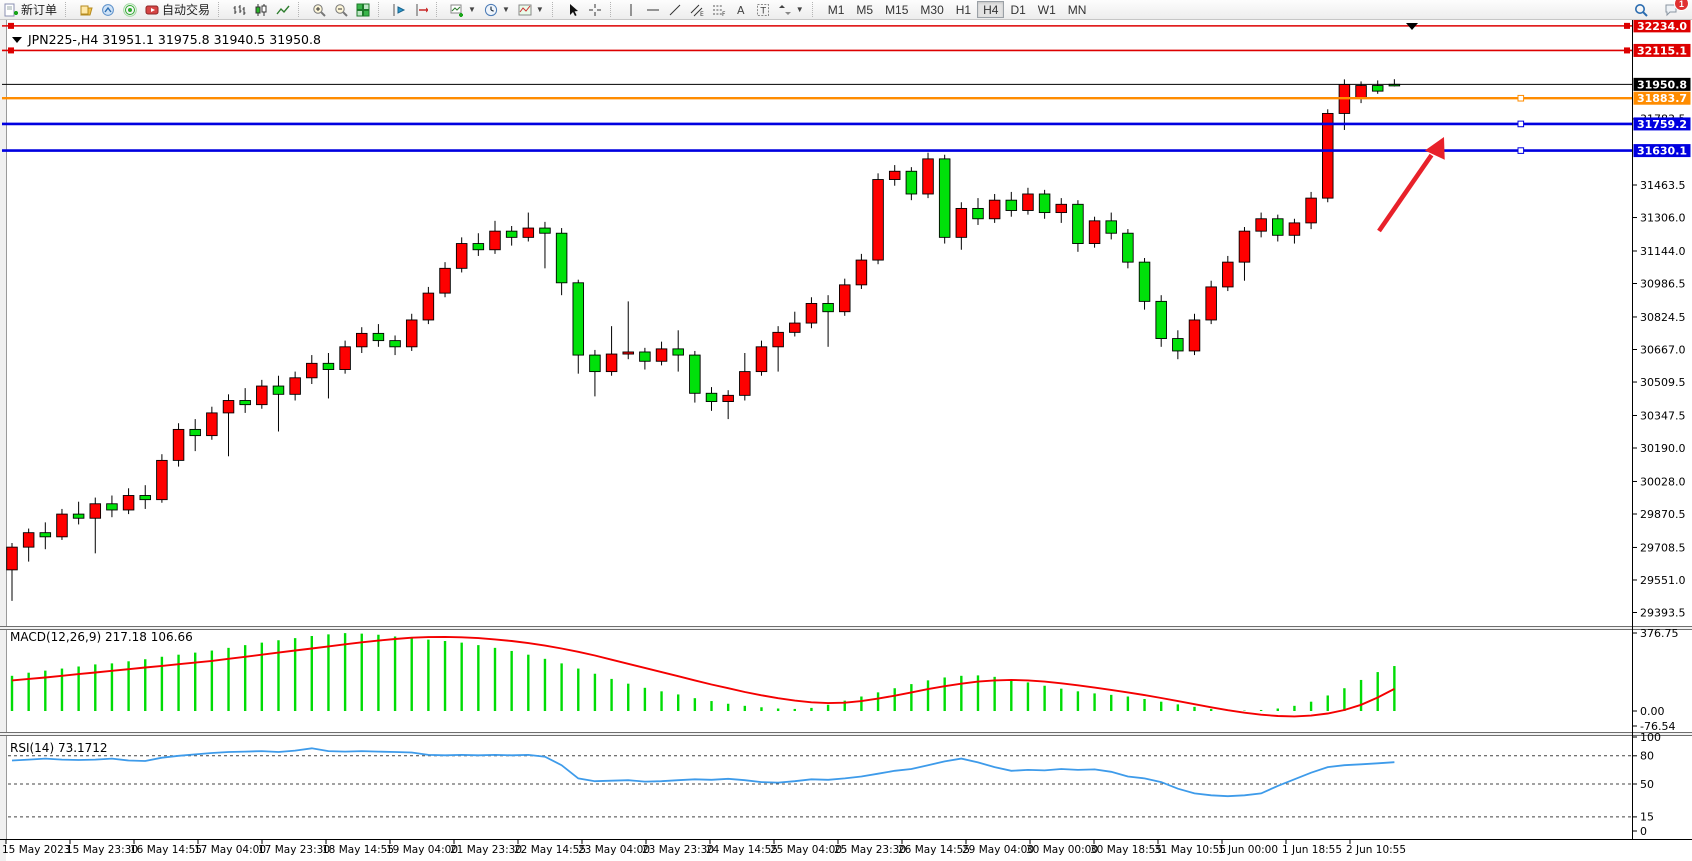 The width and height of the screenshot is (1692, 861). Describe the element at coordinates (864, 9) in the screenshot. I see `timeframe-button-m5: M5` at that location.